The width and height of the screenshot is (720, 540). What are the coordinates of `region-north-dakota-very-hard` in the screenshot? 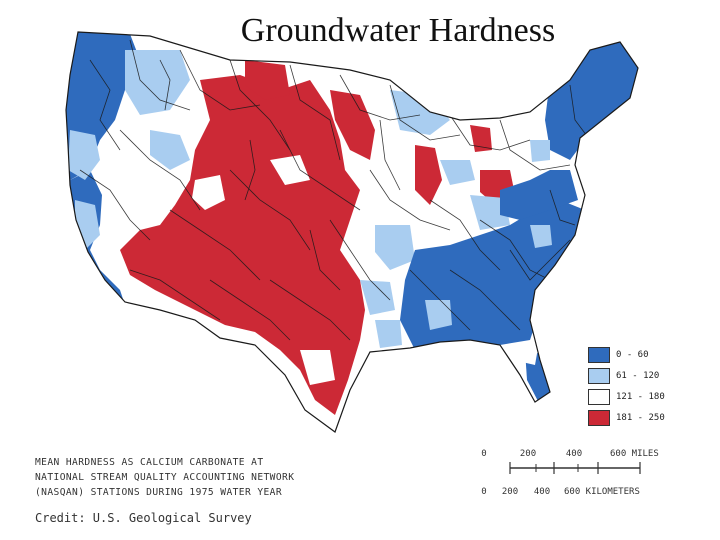 It's located at (267, 80).